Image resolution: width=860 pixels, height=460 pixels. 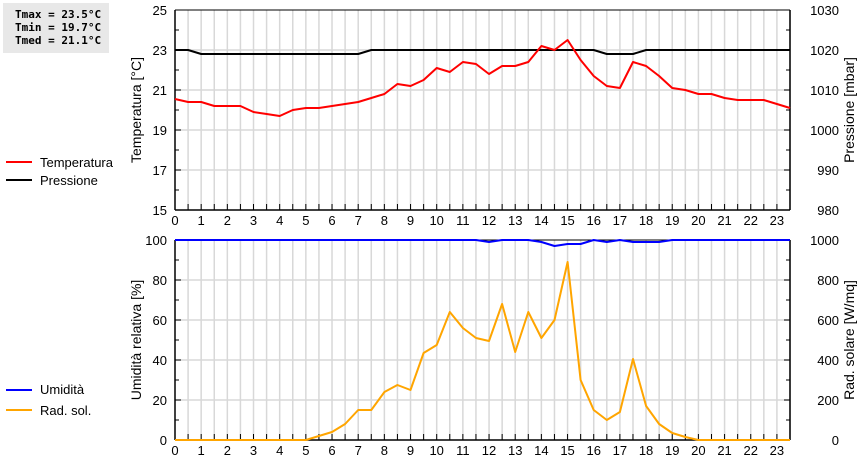 What do you see at coordinates (482, 52) in the screenshot?
I see `series-line-pressione` at bounding box center [482, 52].